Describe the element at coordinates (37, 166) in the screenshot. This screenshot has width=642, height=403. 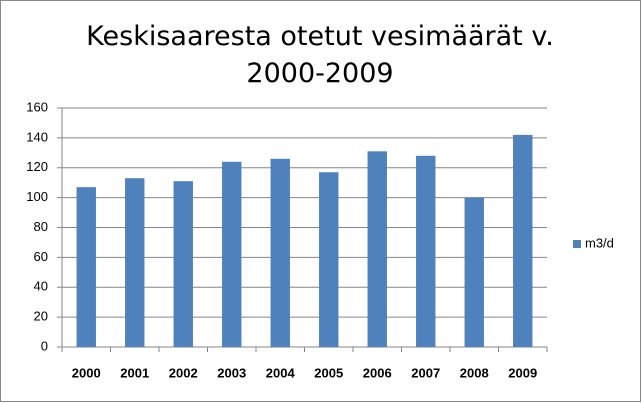
I see `y-tick-label: 120` at that location.